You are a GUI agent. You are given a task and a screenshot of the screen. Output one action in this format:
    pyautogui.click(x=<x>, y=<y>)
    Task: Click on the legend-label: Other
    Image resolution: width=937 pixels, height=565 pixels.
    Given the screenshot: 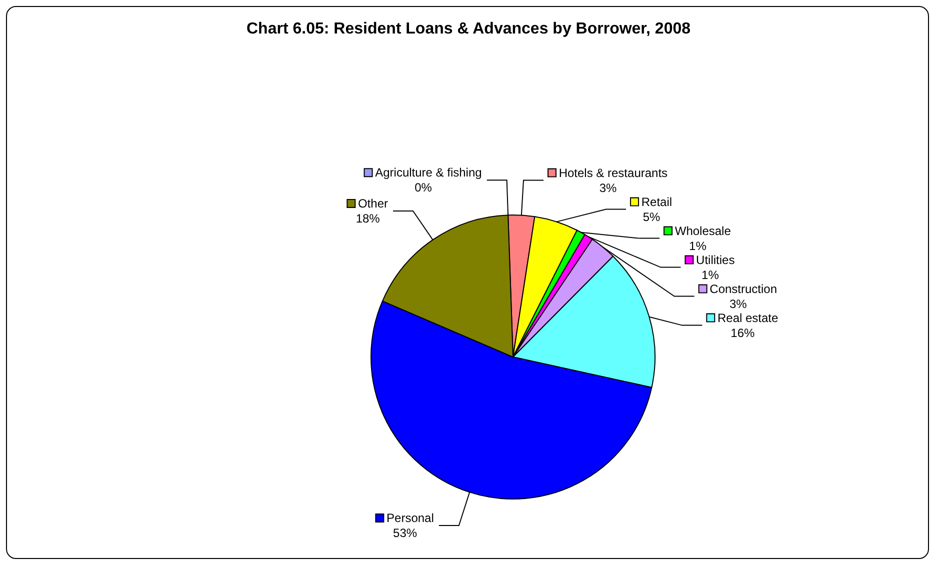 What is the action you would take?
    pyautogui.click(x=371, y=203)
    